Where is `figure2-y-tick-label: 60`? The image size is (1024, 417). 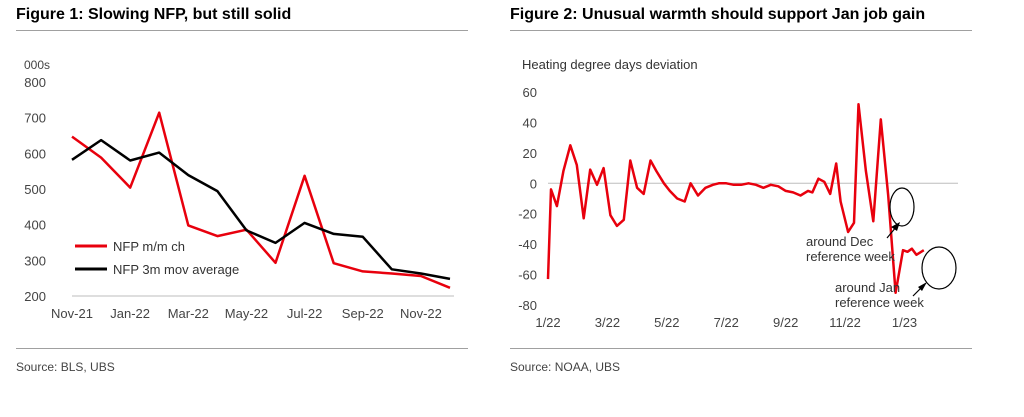 figure2-y-tick-label: 60 is located at coordinates (530, 92).